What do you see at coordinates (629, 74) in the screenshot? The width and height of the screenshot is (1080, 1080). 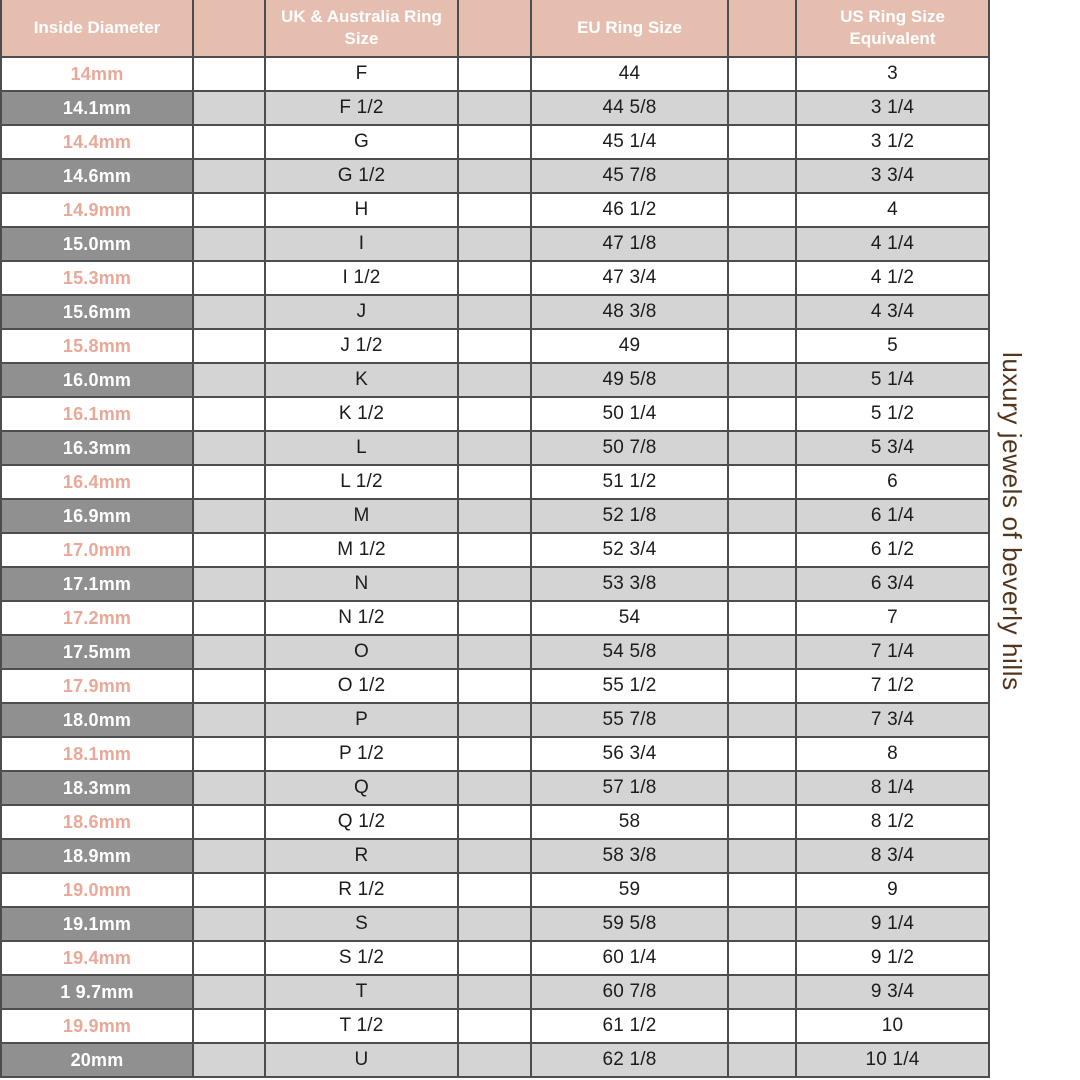 I see `cell-eu-size: 44` at bounding box center [629, 74].